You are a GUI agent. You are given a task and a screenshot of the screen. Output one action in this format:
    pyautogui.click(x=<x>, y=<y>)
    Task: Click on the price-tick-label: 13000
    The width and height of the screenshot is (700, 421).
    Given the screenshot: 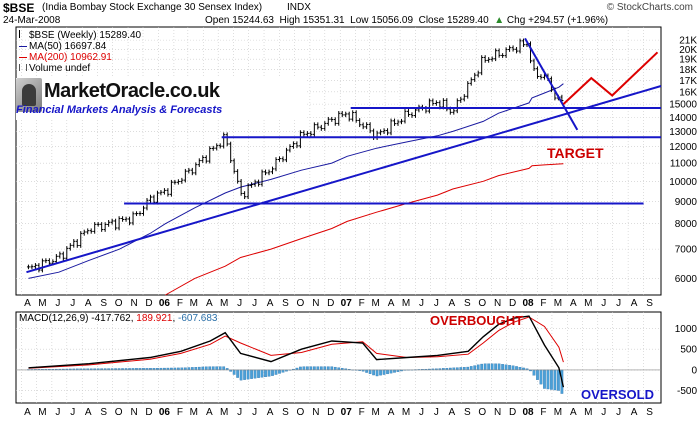 What is the action you would take?
    pyautogui.click(x=683, y=132)
    